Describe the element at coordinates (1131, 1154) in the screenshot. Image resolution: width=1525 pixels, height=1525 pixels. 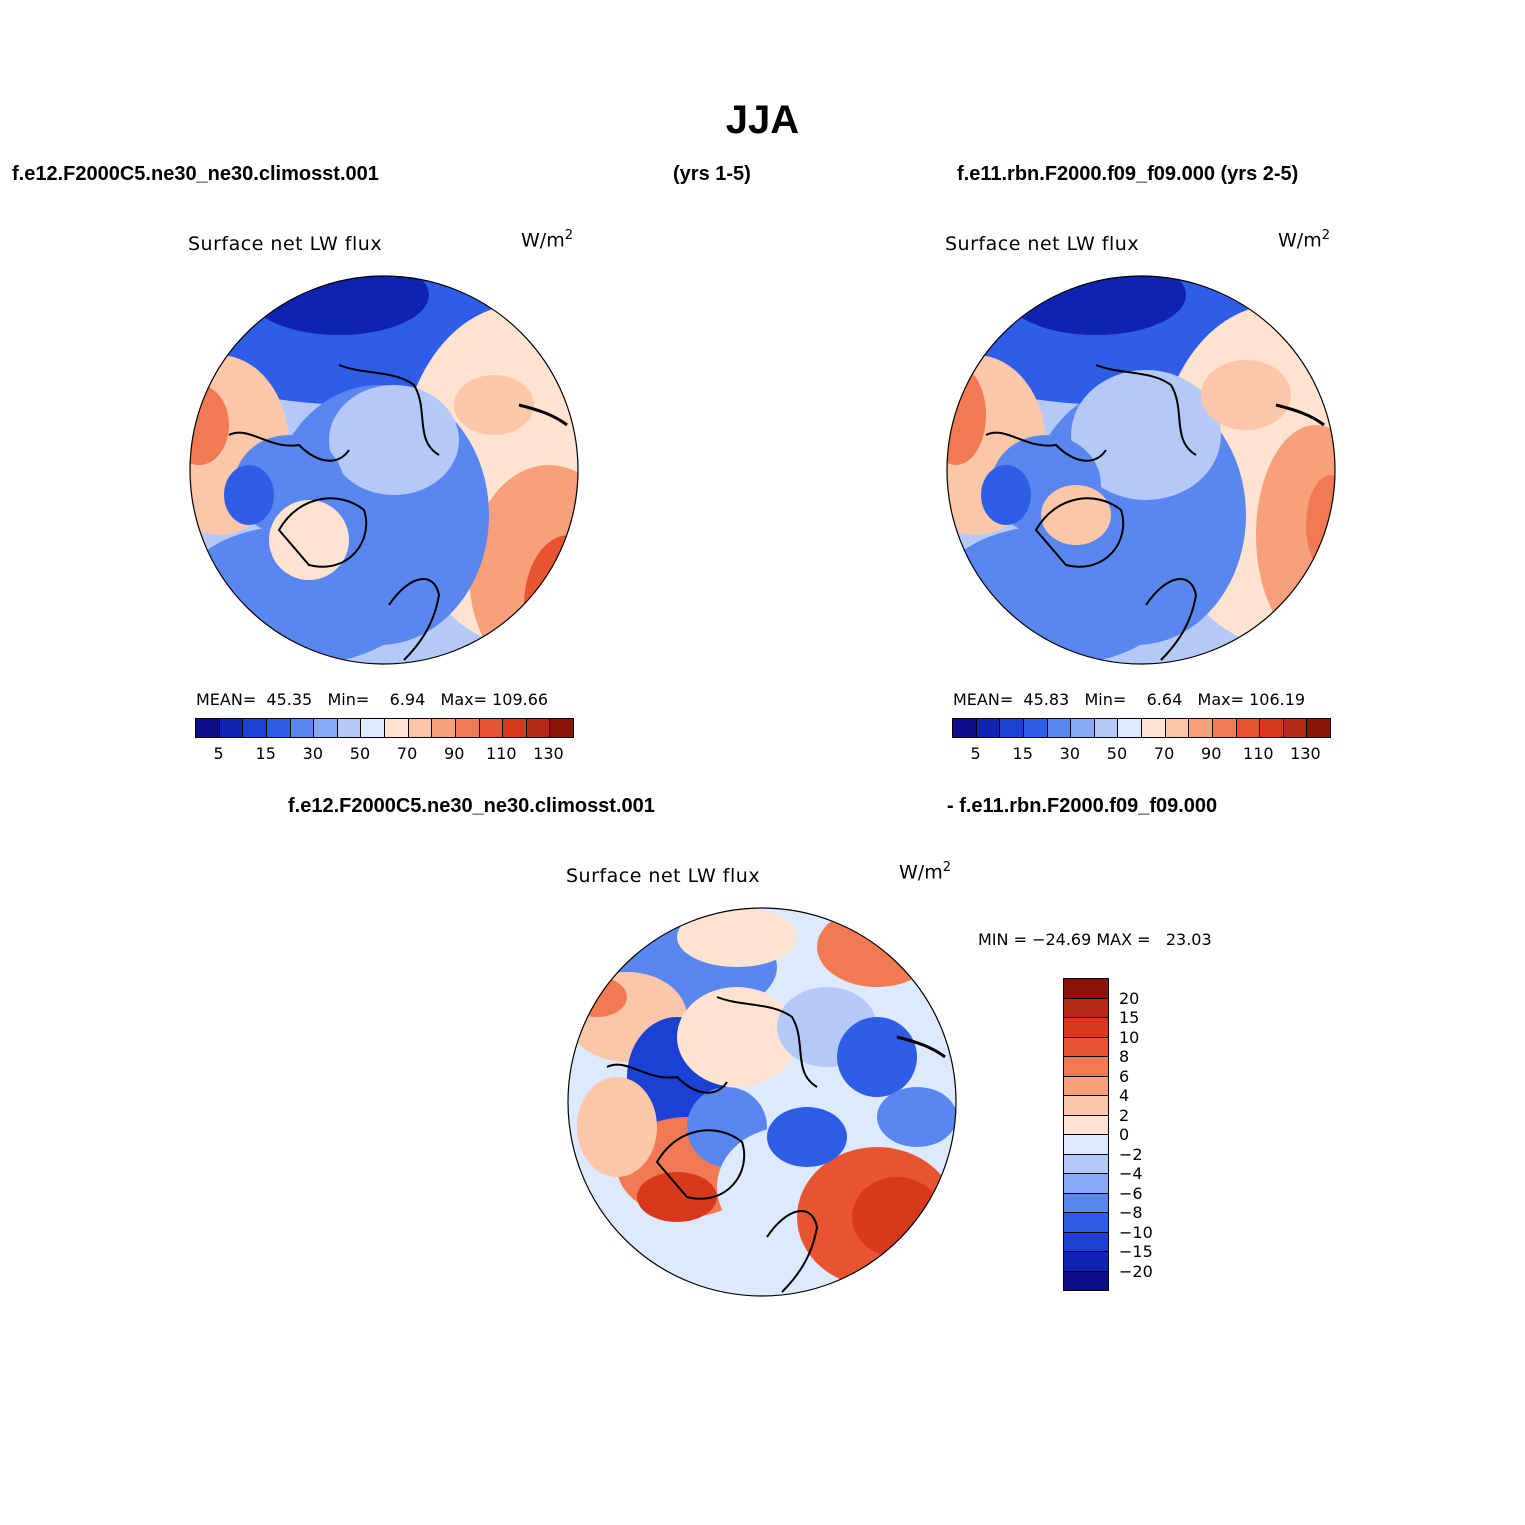
I see `diff-colorbar-tick-label: −2` at that location.